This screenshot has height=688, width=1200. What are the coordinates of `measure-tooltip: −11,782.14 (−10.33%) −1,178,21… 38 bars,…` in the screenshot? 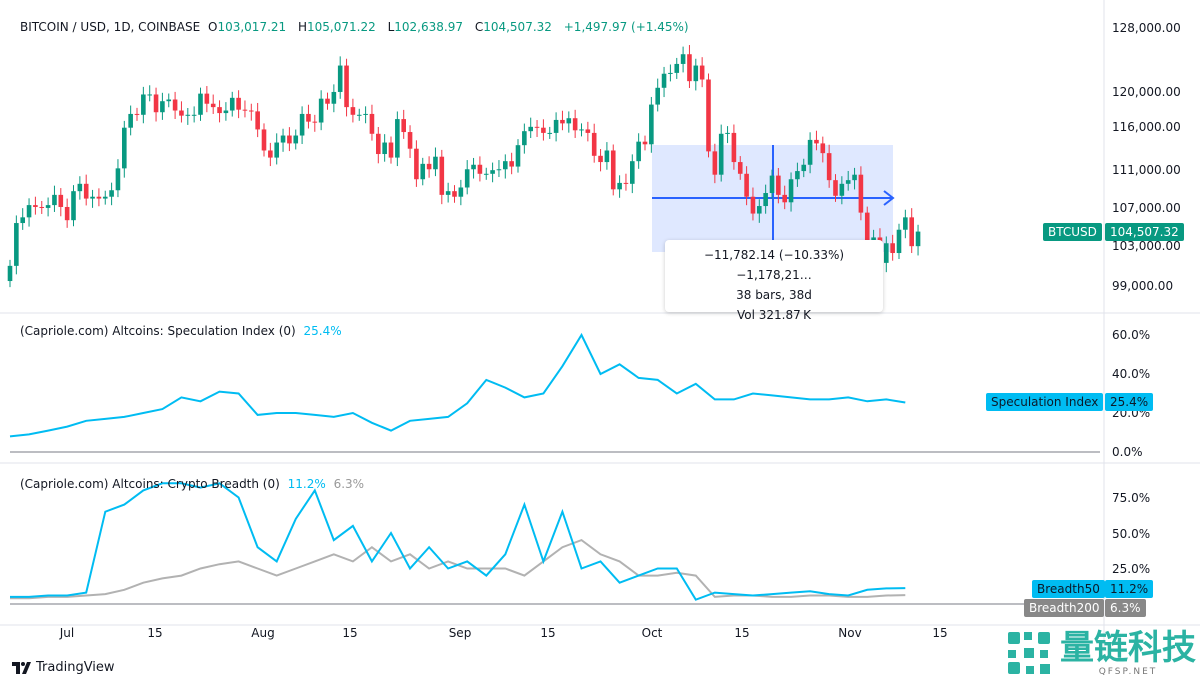 It's located at (774, 281).